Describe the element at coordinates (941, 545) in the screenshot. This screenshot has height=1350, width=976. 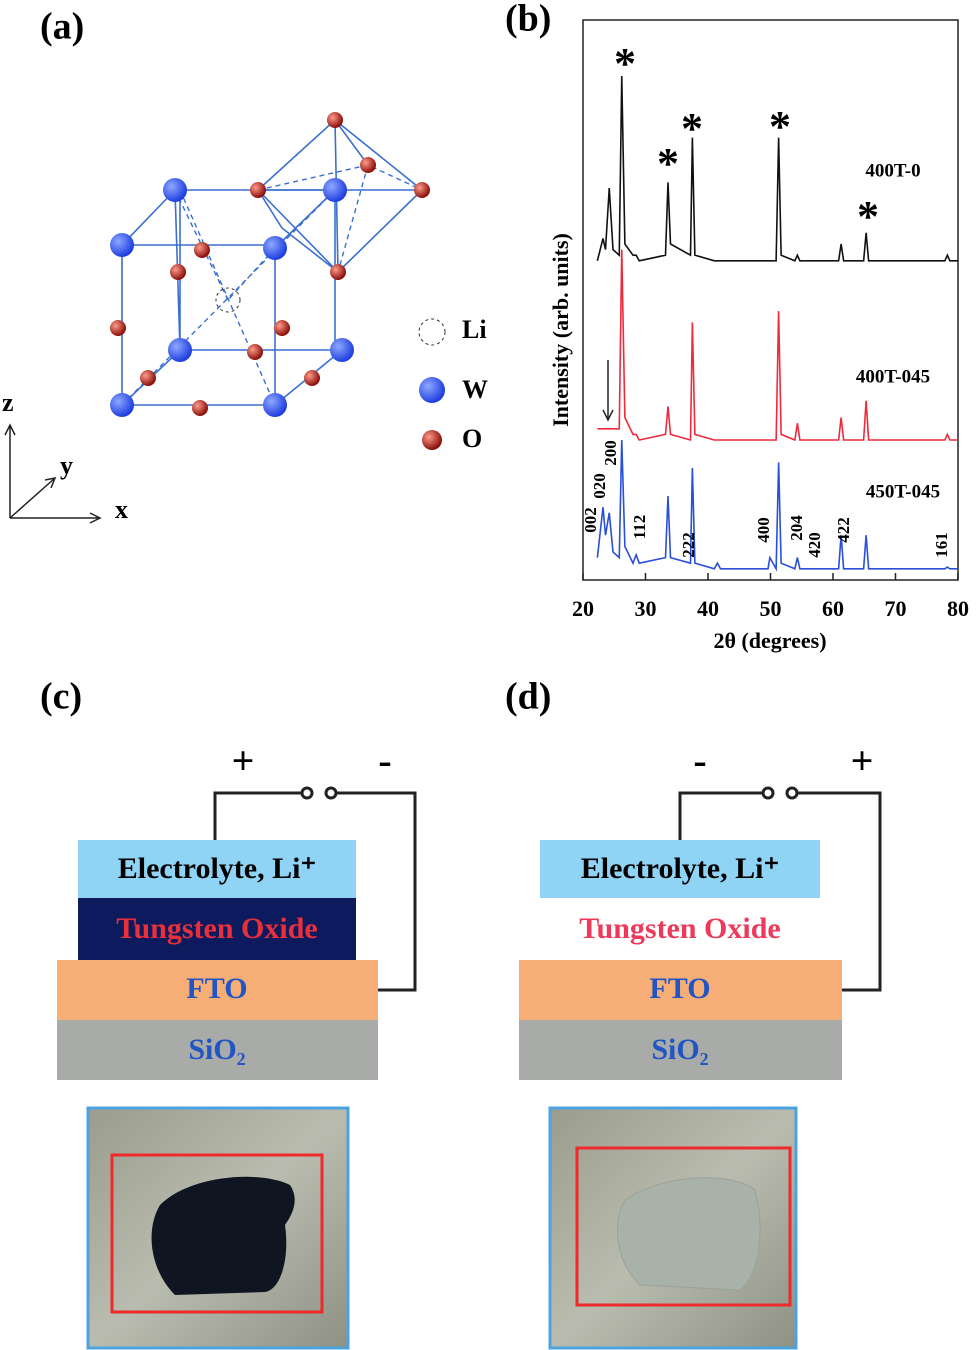
I see `peak-label: 161` at that location.